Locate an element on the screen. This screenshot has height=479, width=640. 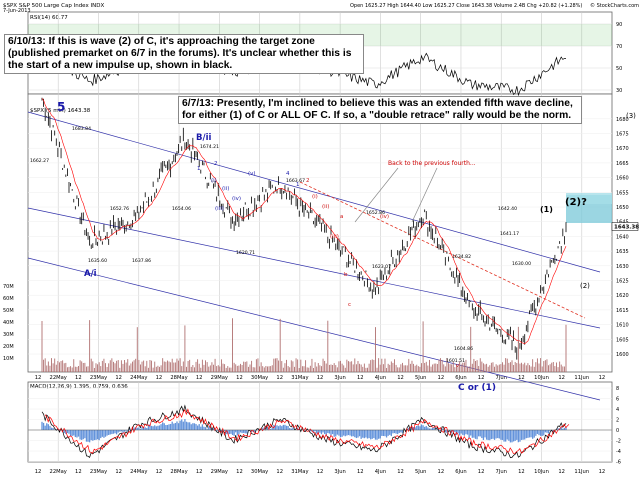
wave-label-small: 1 is located at coordinates (298, 185).